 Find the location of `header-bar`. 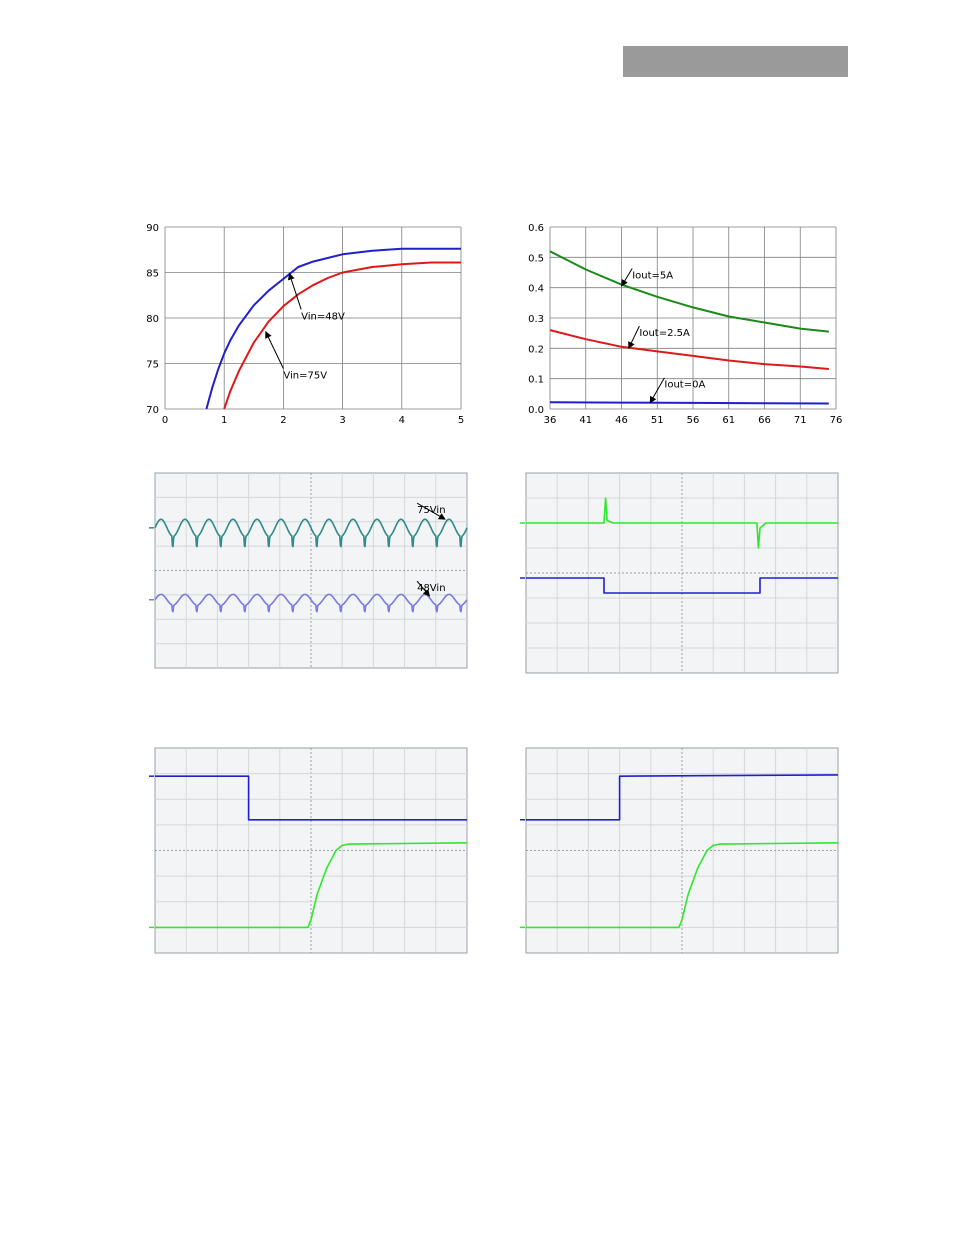

header-bar is located at coordinates (735, 61).